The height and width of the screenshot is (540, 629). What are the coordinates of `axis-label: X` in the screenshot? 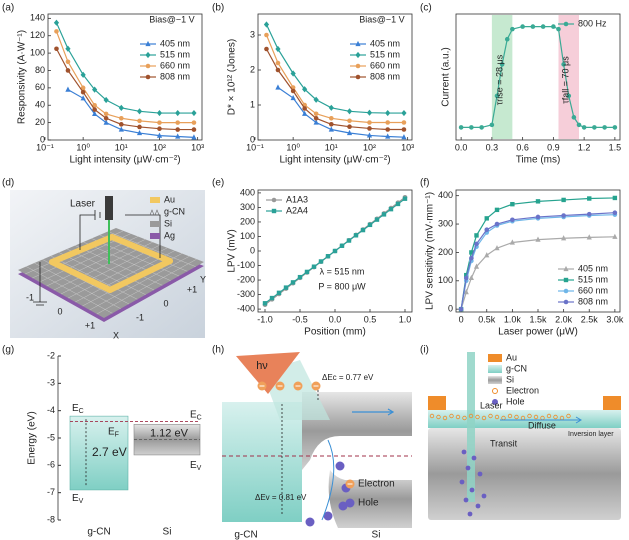 It's located at (116, 335).